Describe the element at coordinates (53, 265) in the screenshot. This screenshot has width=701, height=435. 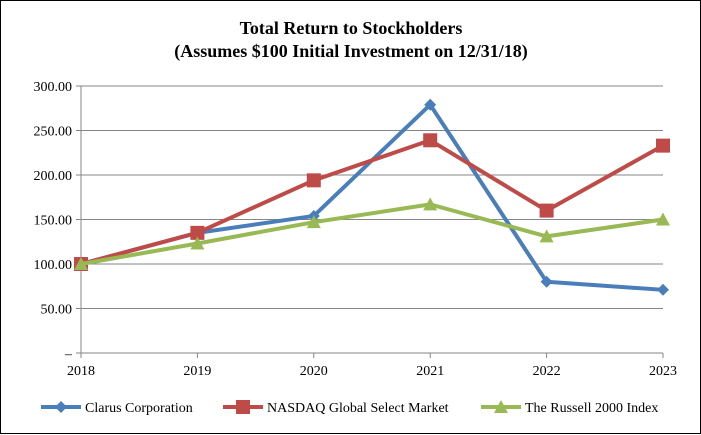
I see `y-tick-label: 100.00` at that location.